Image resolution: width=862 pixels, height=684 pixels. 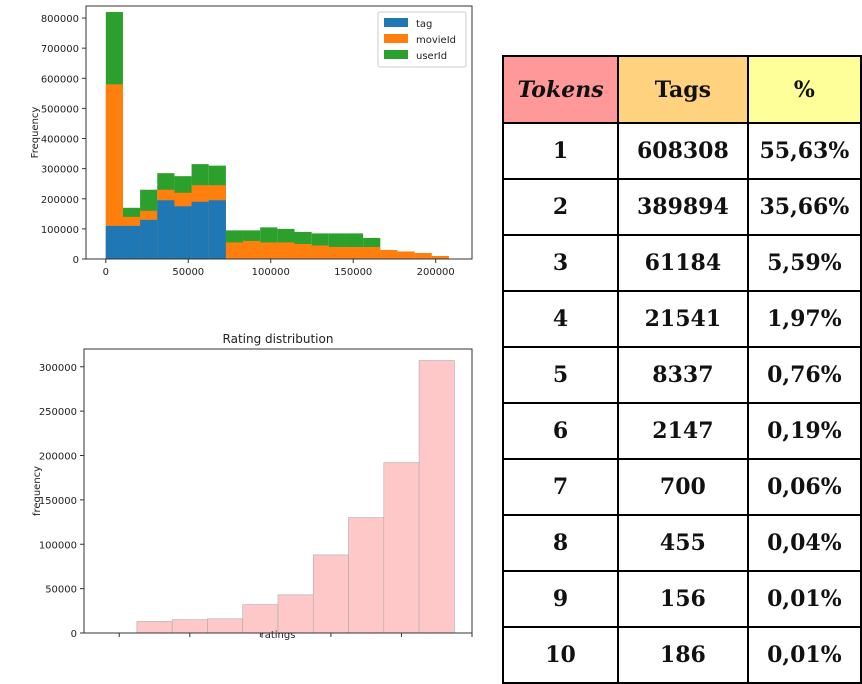 I want to click on token-cell: 1, so click(x=560, y=151).